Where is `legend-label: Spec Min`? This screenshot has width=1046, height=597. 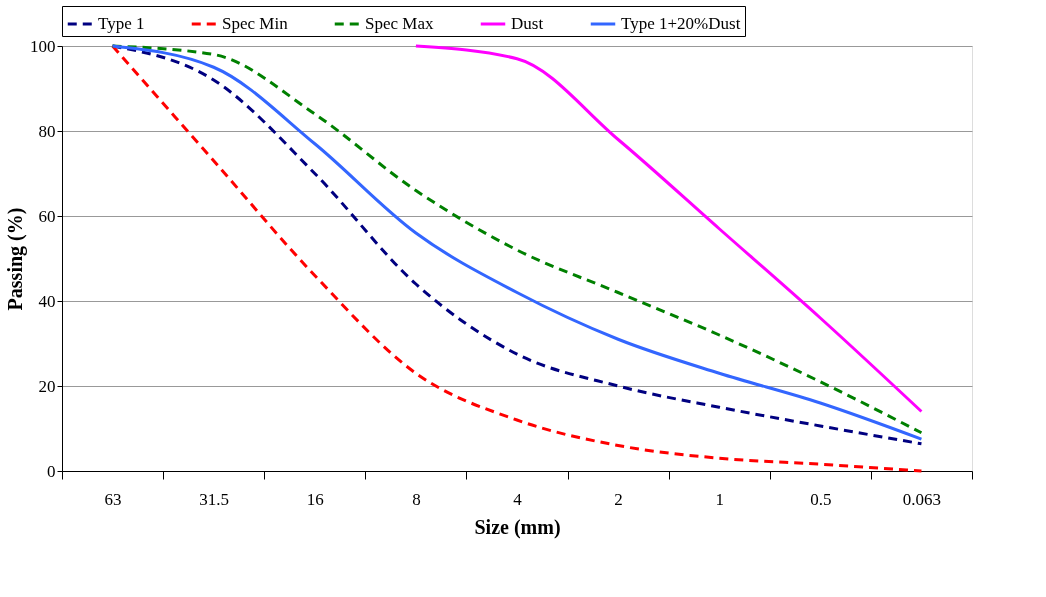 legend-label: Spec Min is located at coordinates (255, 23).